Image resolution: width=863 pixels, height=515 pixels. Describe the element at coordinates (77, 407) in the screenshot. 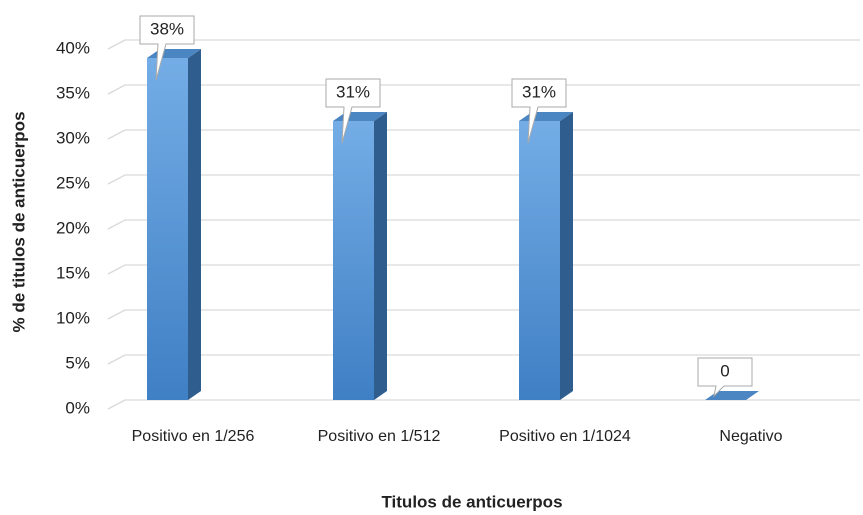

I see `y-tick-label: 0%` at that location.